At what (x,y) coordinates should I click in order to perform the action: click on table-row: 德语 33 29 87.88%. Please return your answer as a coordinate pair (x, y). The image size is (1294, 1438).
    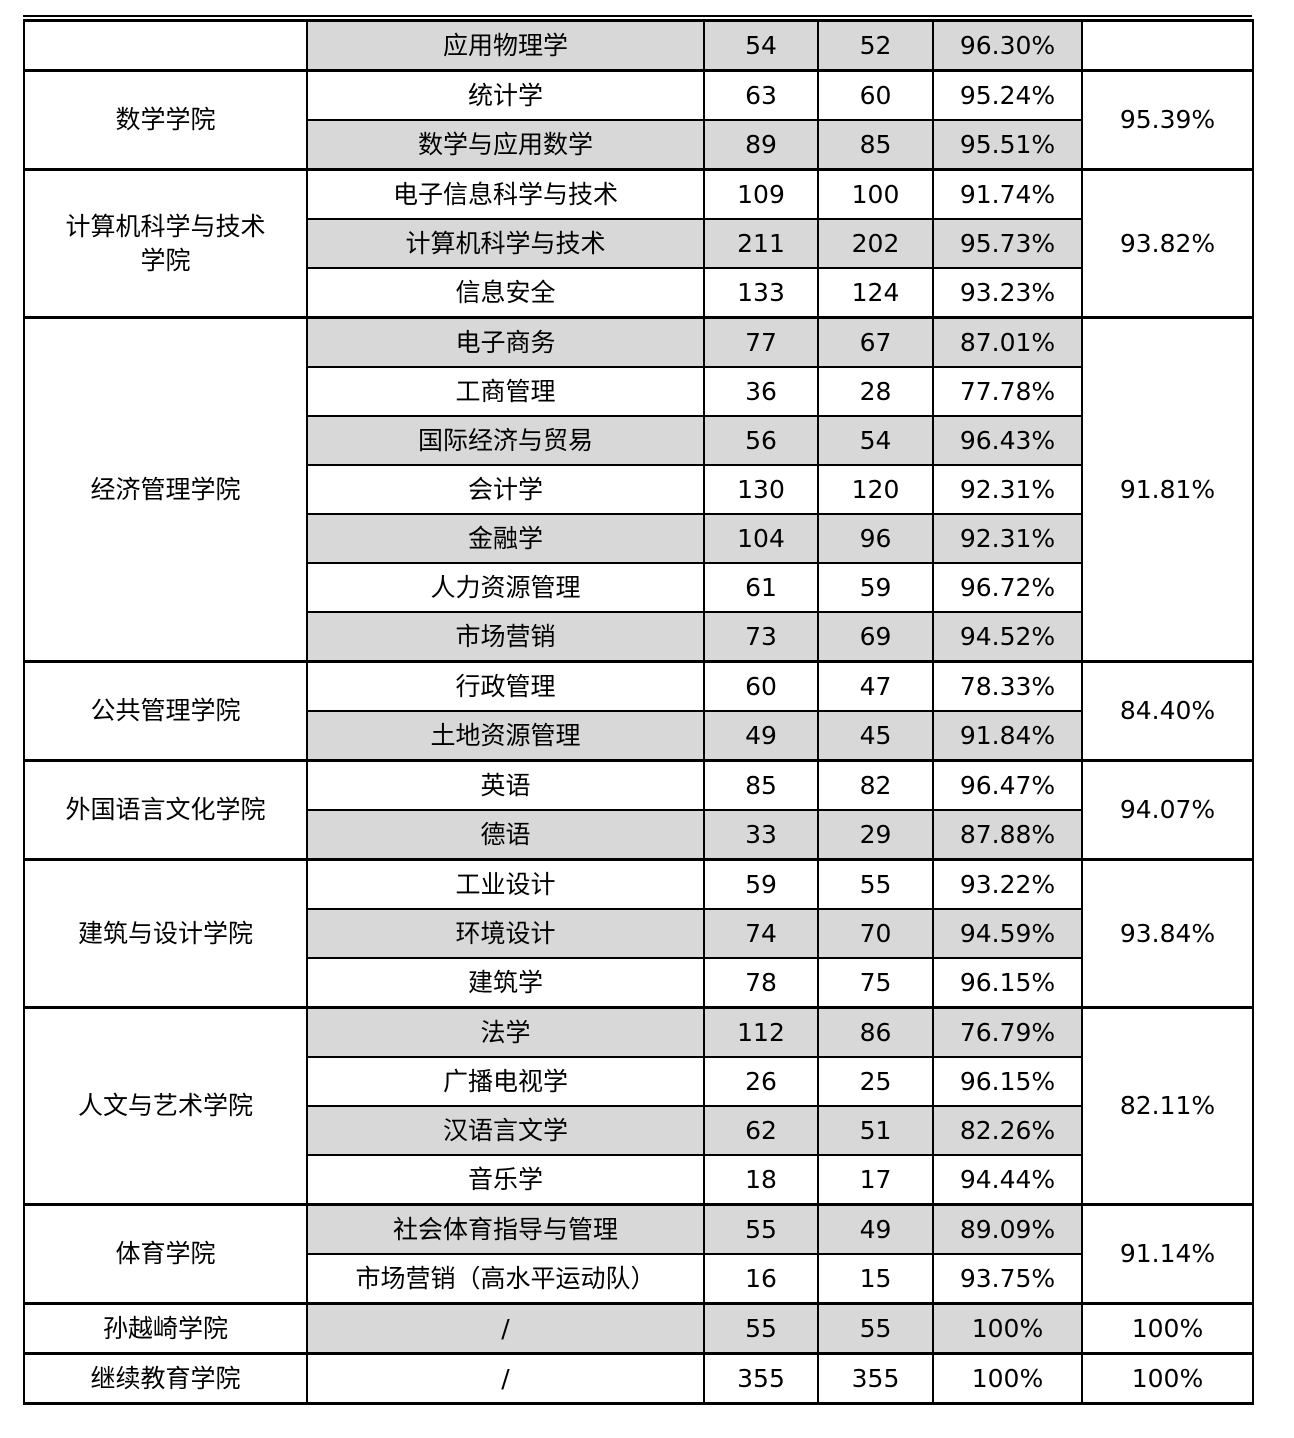
    Looking at the image, I should click on (638, 835).